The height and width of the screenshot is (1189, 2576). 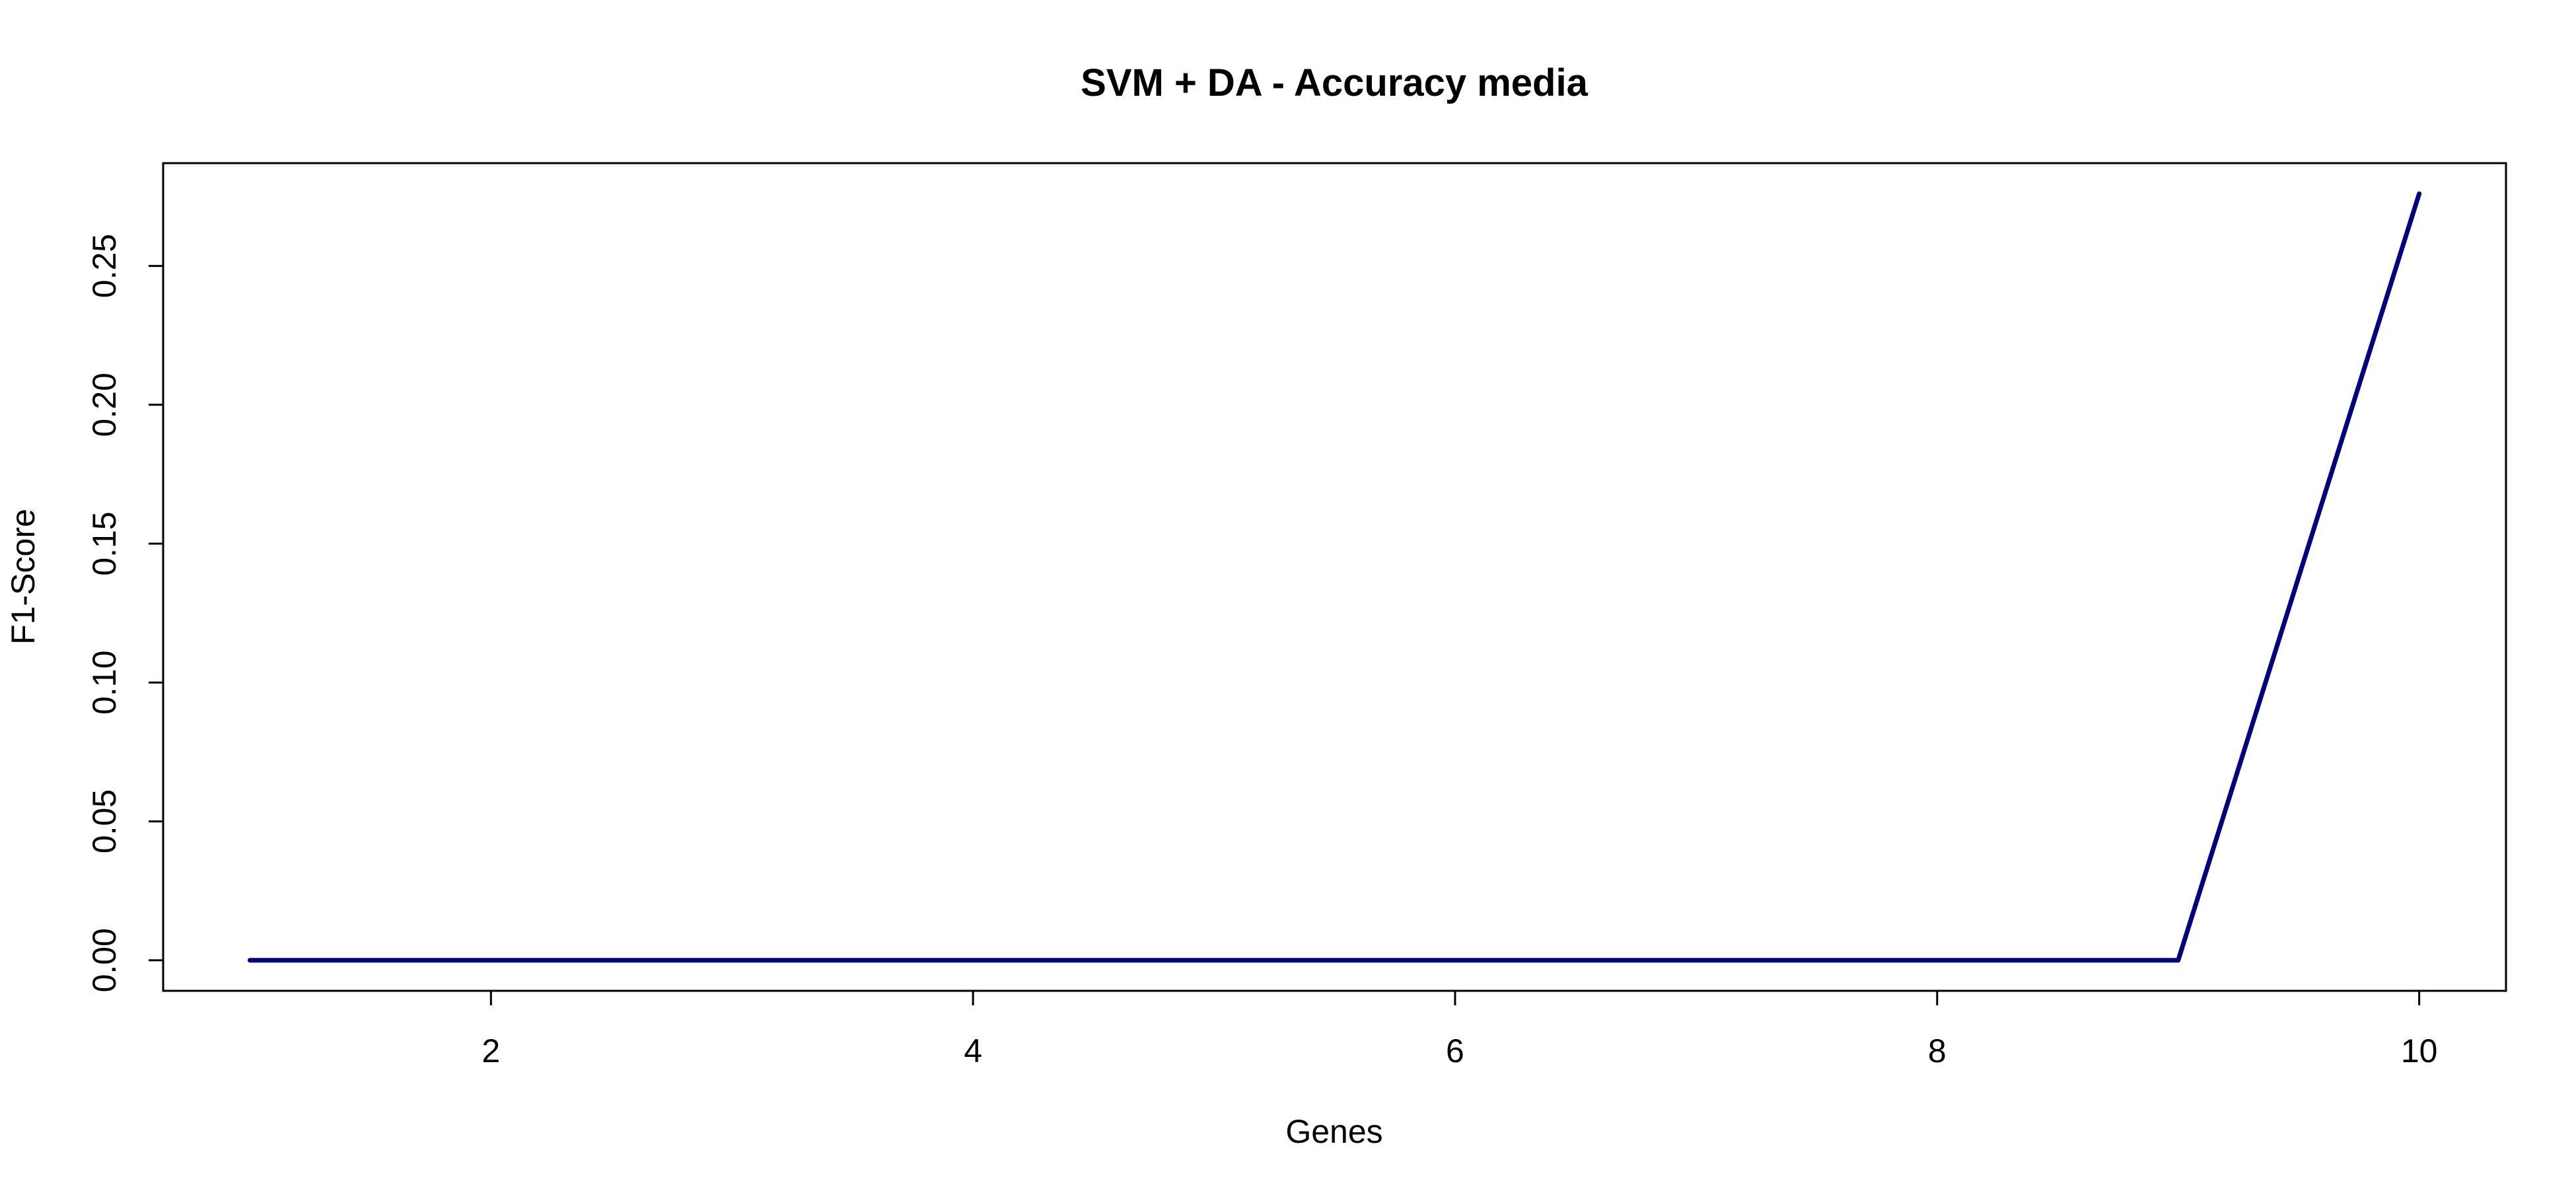 What do you see at coordinates (1938, 1050) in the screenshot?
I see `x-tick-label: 8` at bounding box center [1938, 1050].